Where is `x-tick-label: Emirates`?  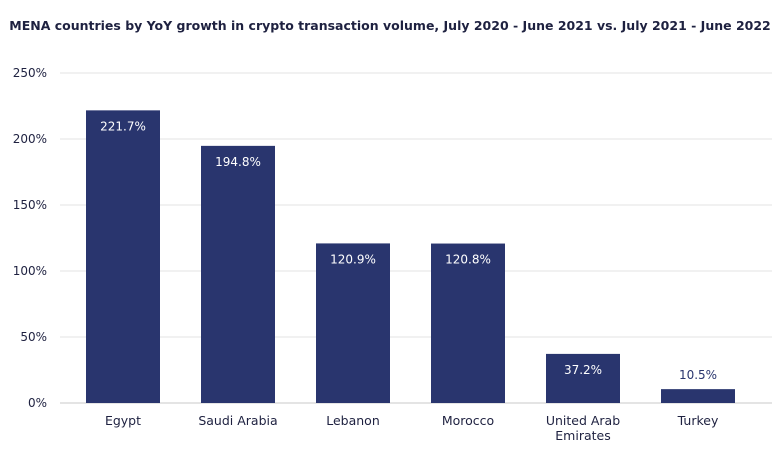 x-tick-label: Emirates is located at coordinates (582, 435).